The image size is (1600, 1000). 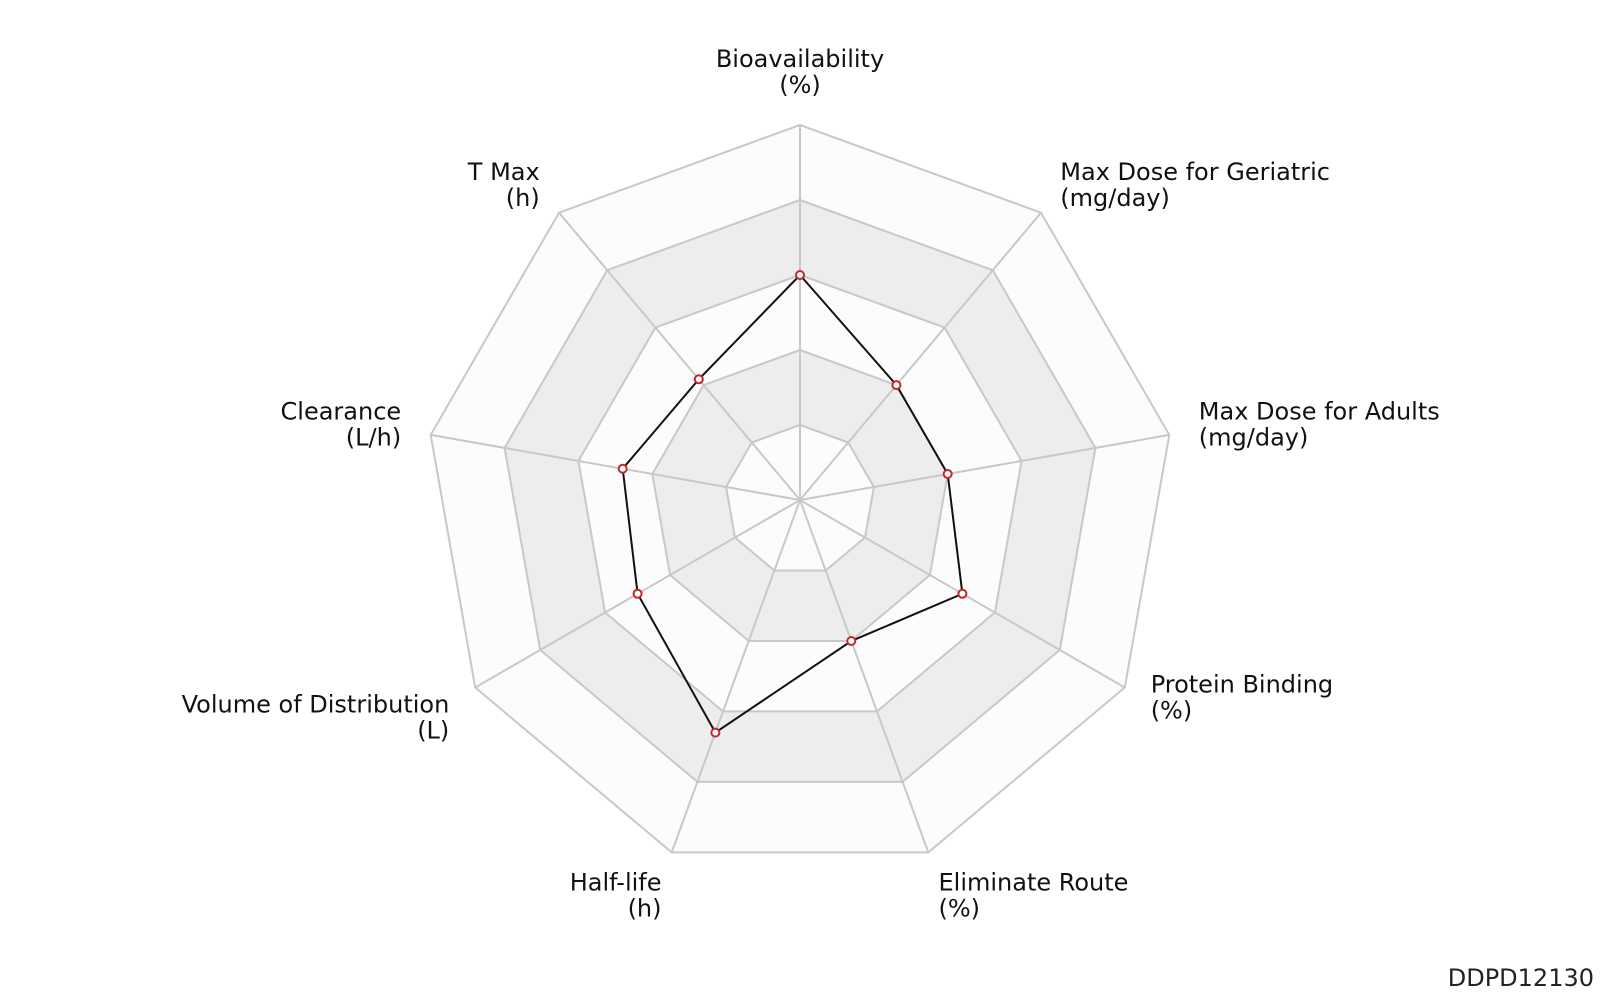 I want to click on radar-series, so click(x=792, y=504).